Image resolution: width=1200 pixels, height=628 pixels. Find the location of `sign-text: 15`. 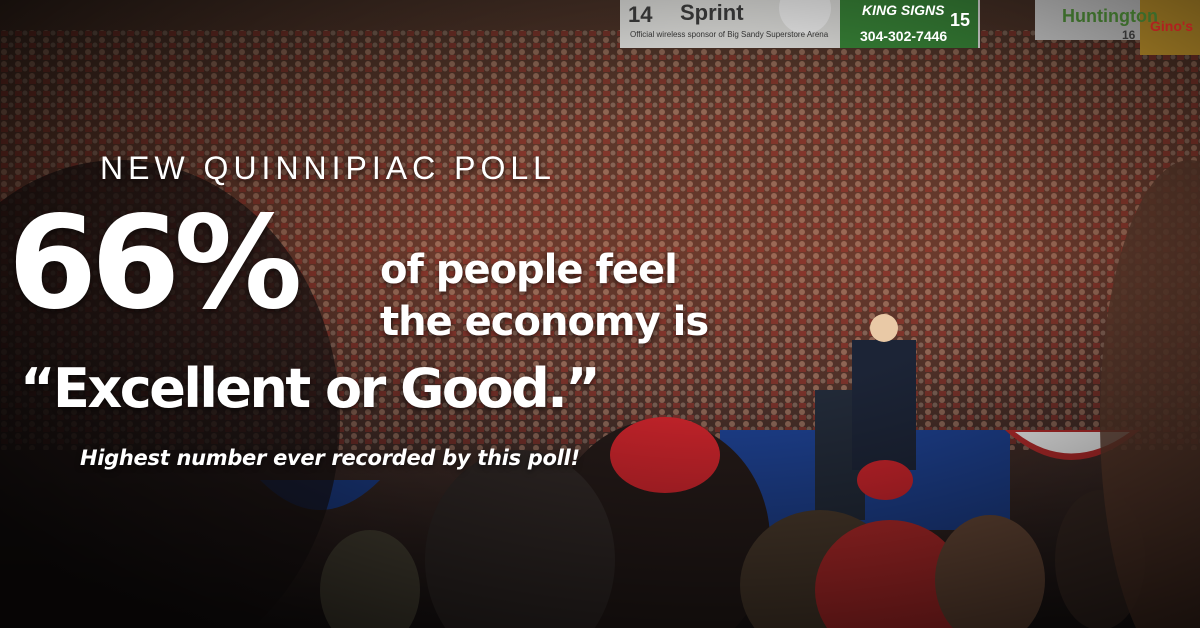

sign-text: 15 is located at coordinates (960, 20).